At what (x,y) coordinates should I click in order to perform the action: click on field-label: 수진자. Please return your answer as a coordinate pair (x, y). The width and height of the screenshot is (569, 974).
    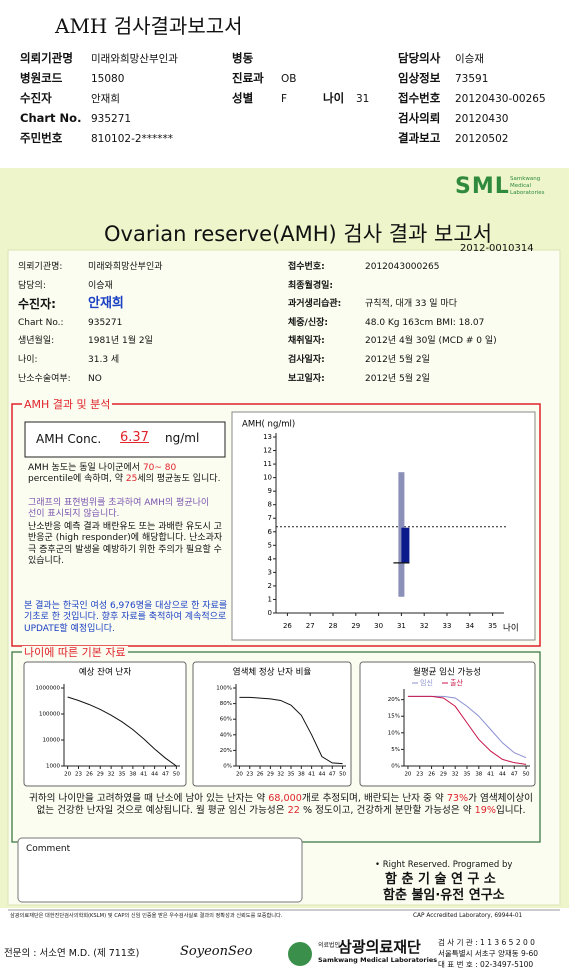
    Looking at the image, I should click on (36, 98).